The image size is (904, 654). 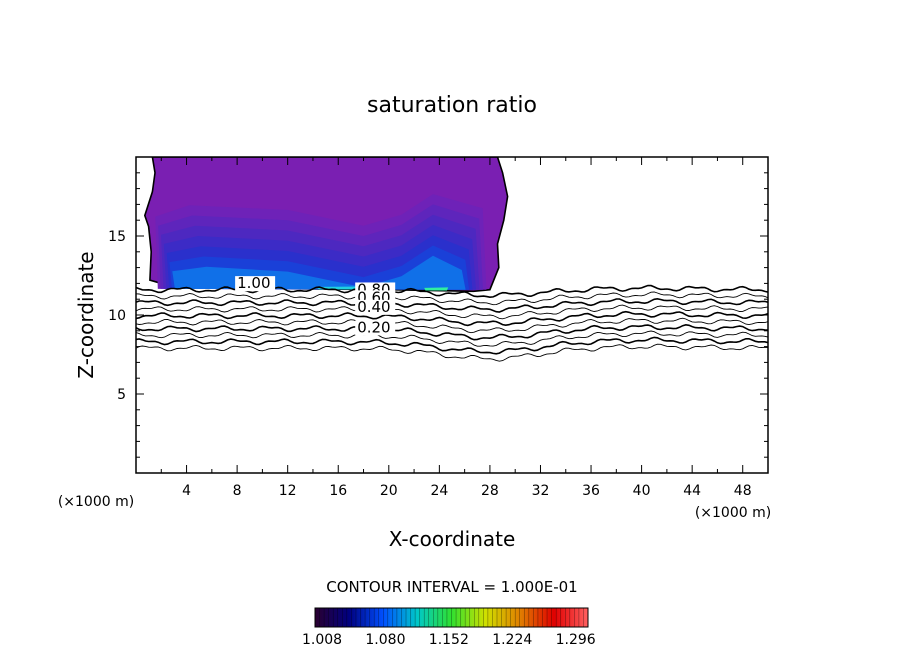 What do you see at coordinates (642, 491) in the screenshot?
I see `x-tick-label: 40` at bounding box center [642, 491].